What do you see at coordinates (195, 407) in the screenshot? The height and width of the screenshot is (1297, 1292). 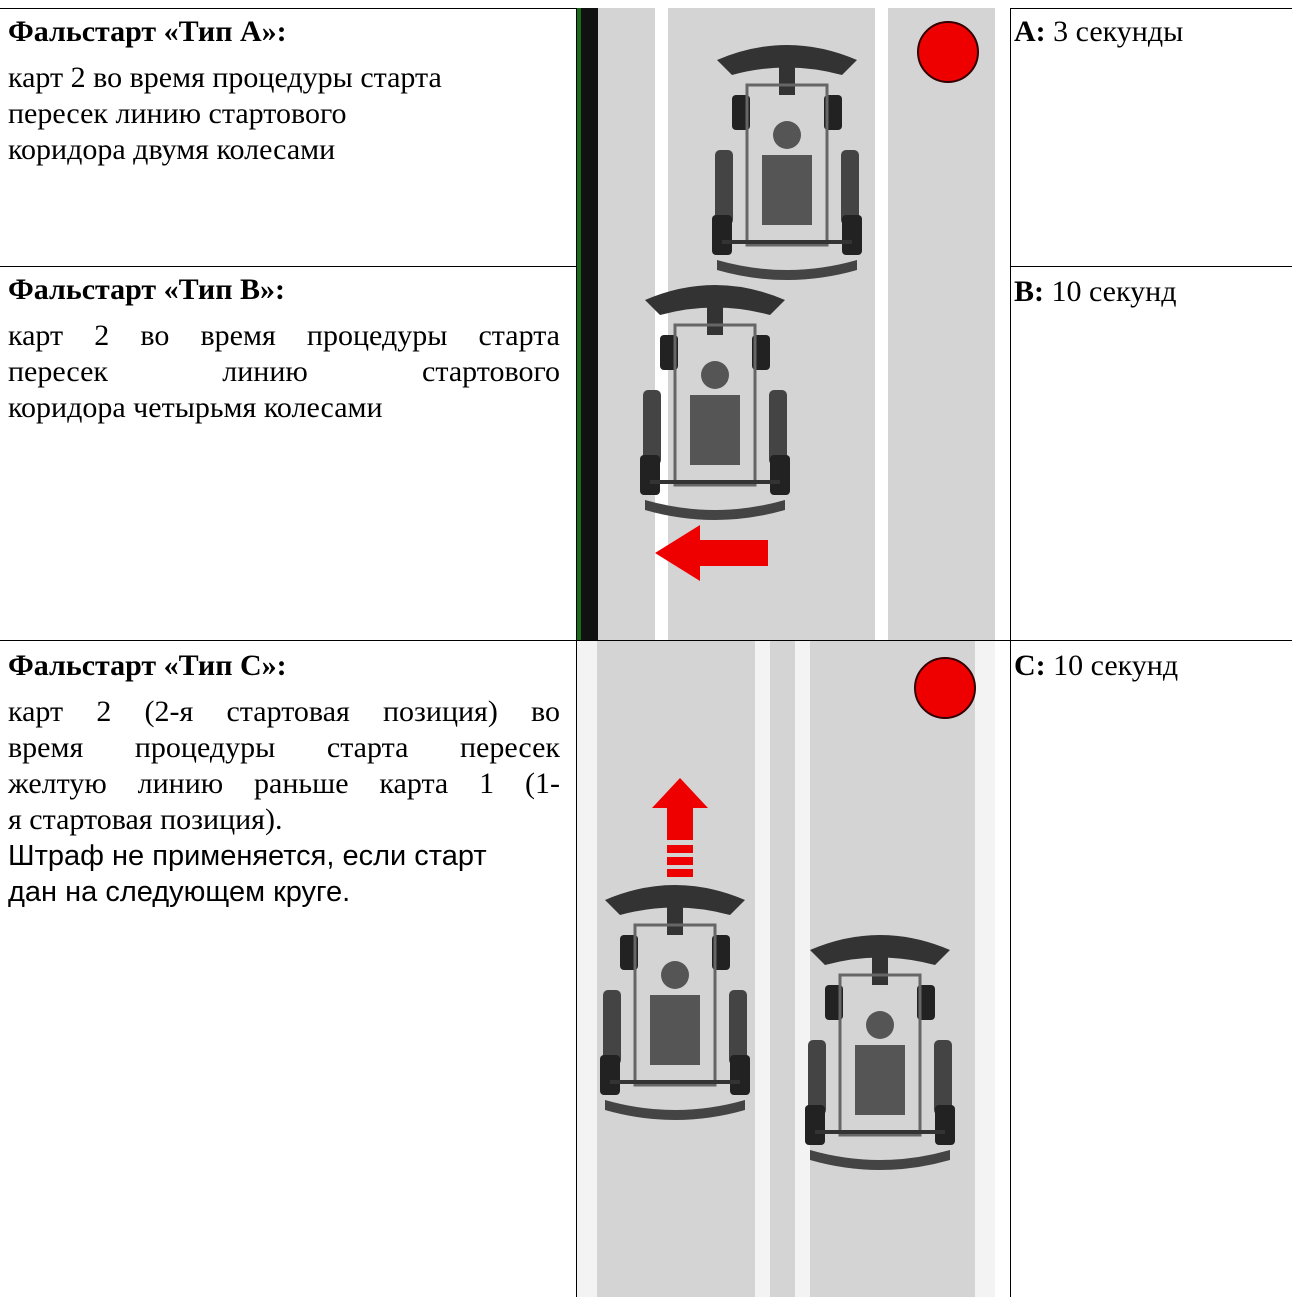 I see `description-line: коридора четырьмя колесами` at bounding box center [195, 407].